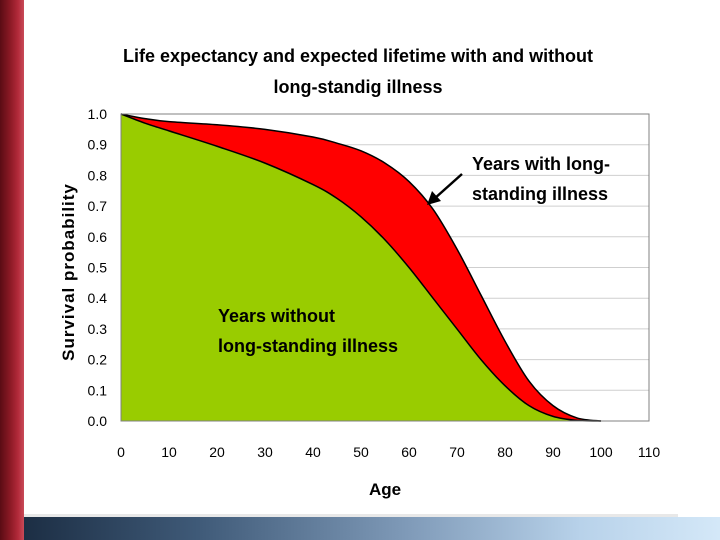 The image size is (720, 540). Describe the element at coordinates (434, 198) in the screenshot. I see `annotation-arrow-head` at that location.